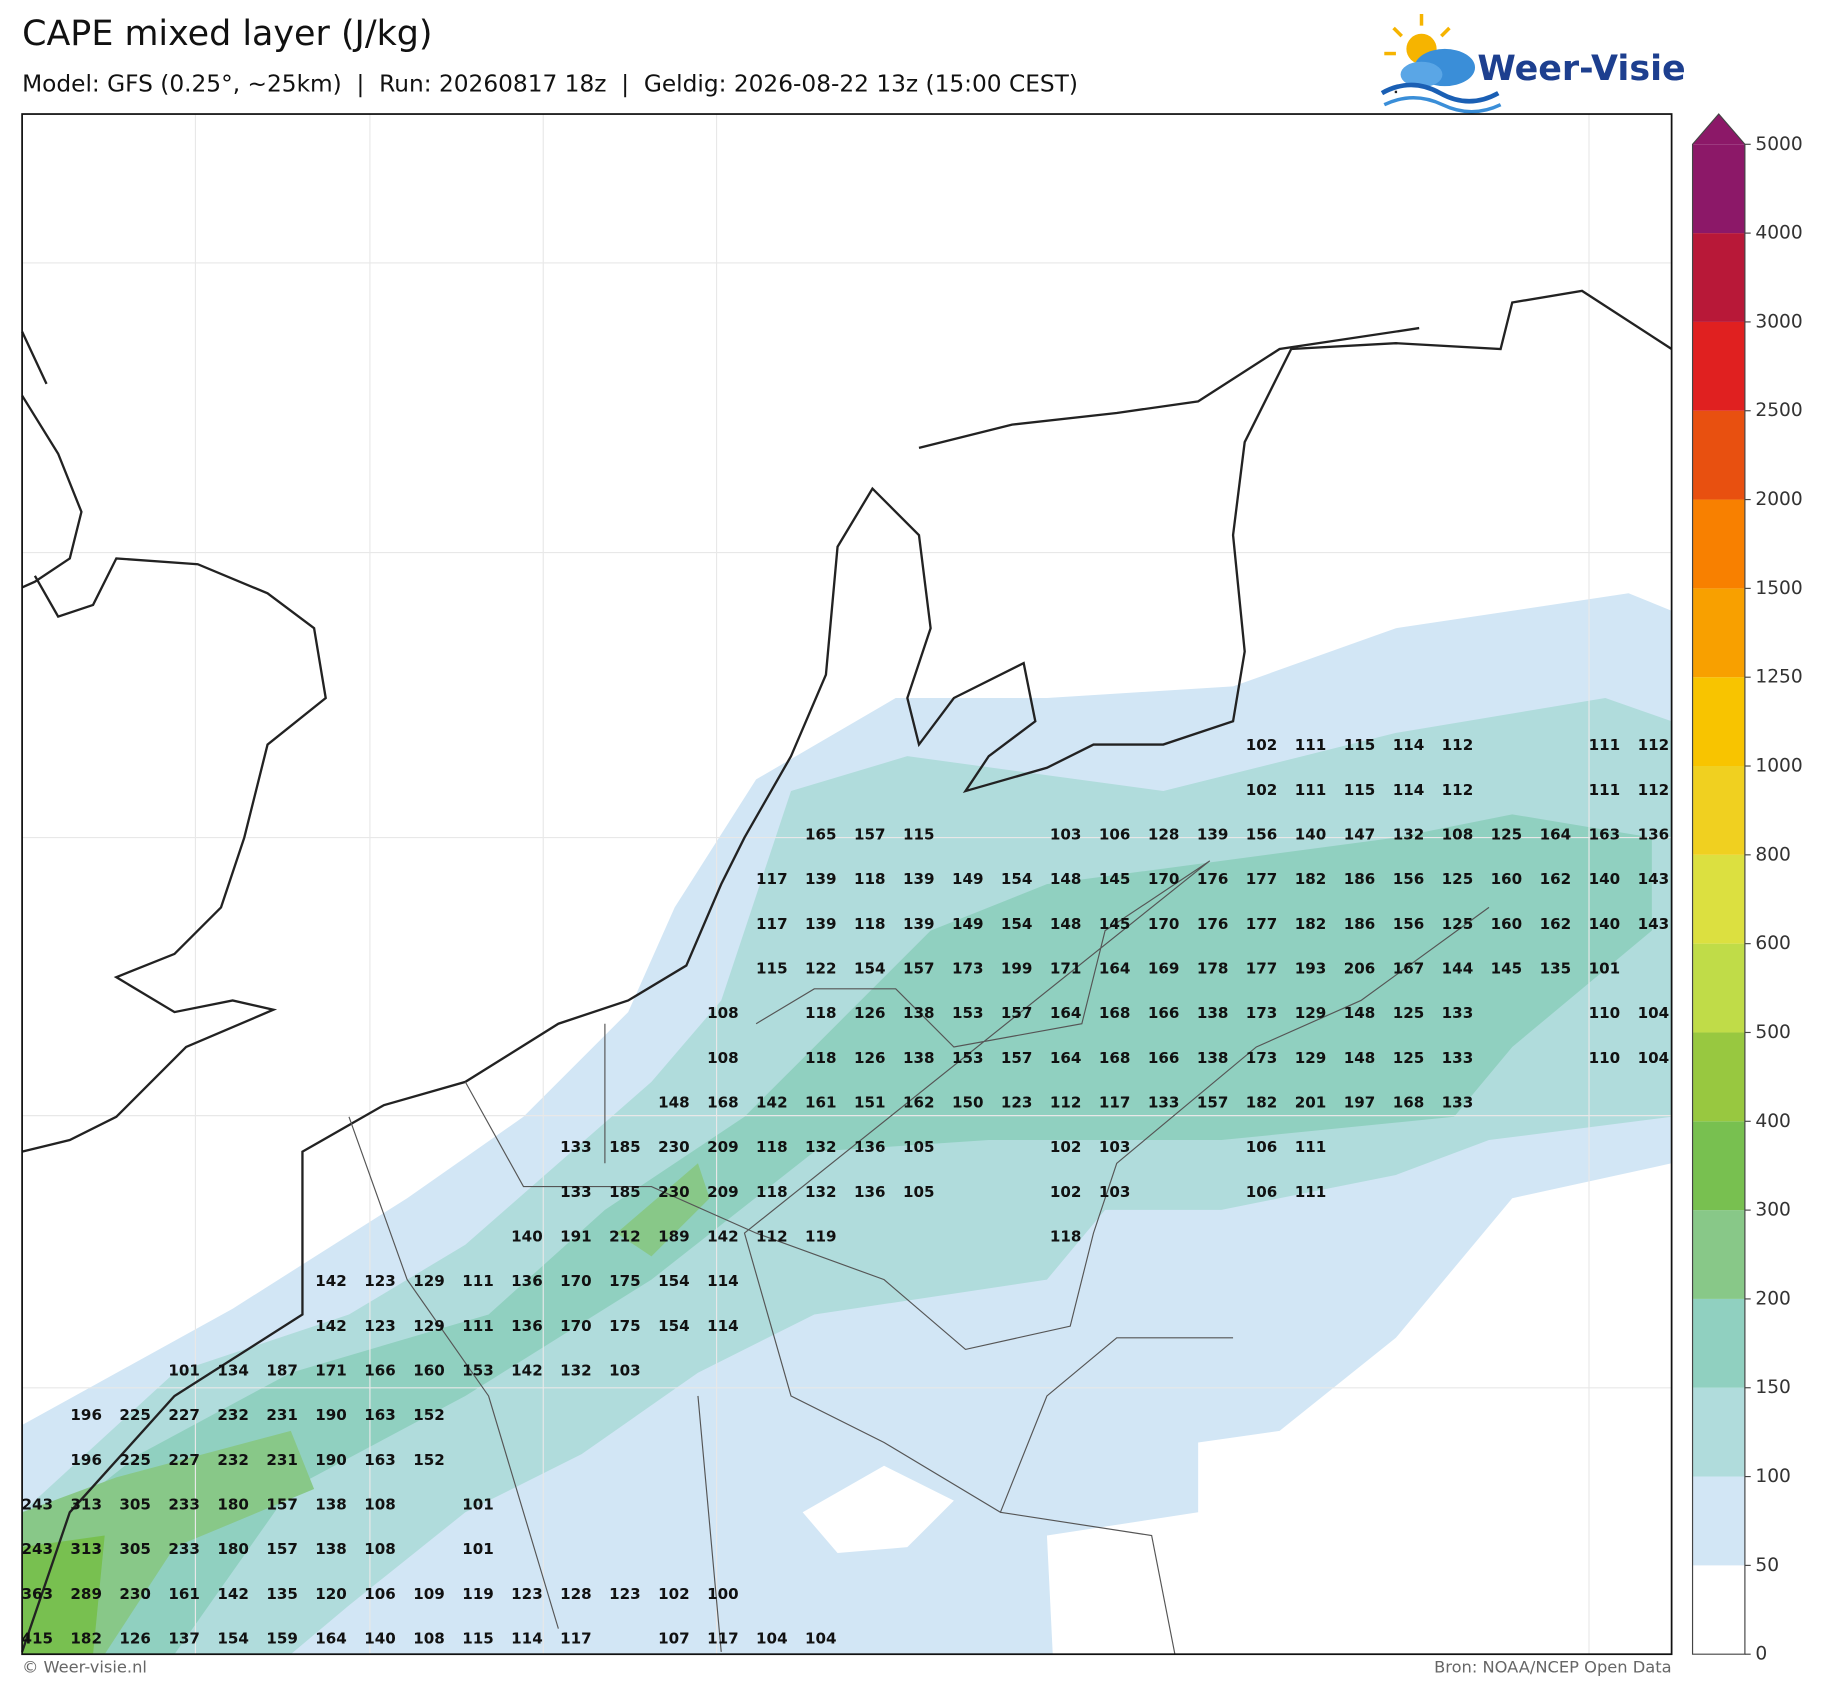 This screenshot has width=1824, height=1681. I want to click on value-label: 135, so click(282, 1594).